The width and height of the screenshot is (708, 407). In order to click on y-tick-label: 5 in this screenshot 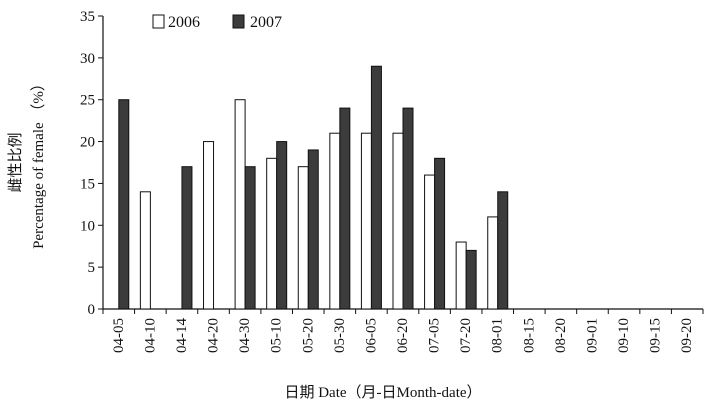, I will do `click(92, 268)`.